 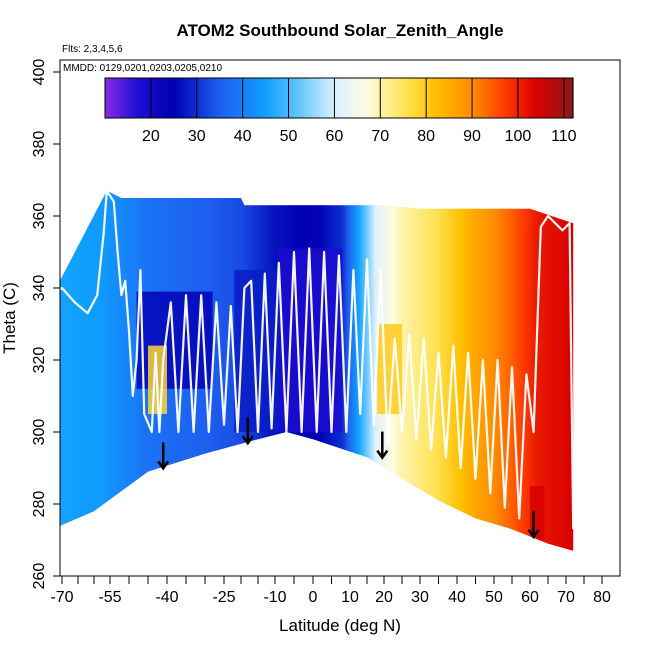 I want to click on y-tick-label: 380, so click(x=39, y=144).